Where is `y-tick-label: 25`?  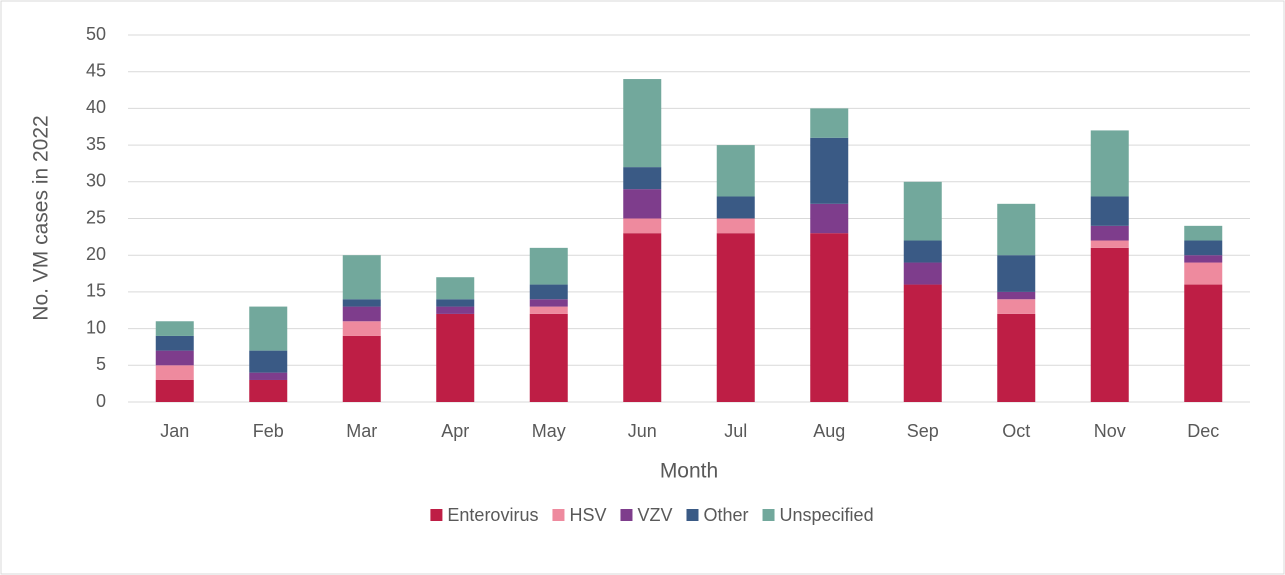
y-tick-label: 25 is located at coordinates (96, 217).